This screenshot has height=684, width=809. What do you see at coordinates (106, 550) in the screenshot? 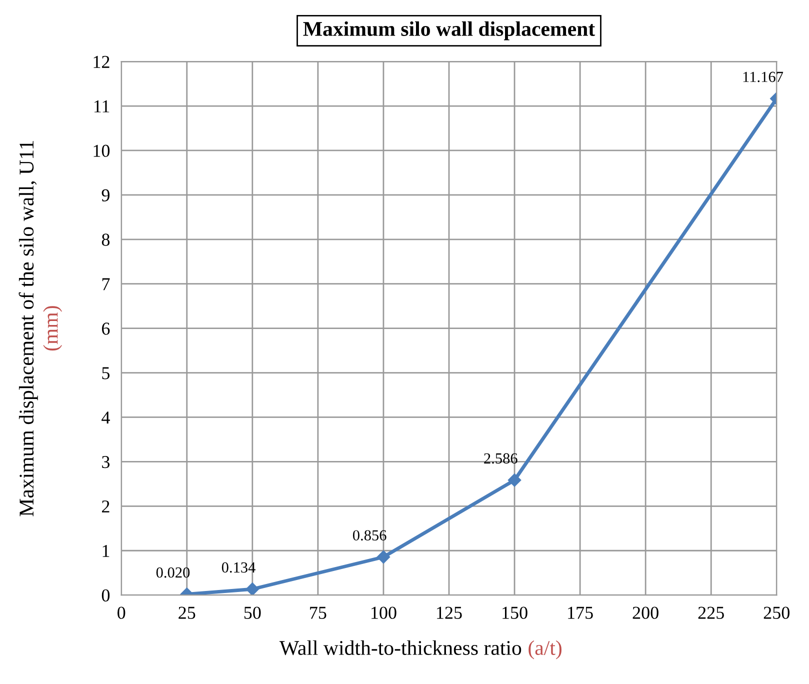
I see `y-tick-label: 1` at bounding box center [106, 550].